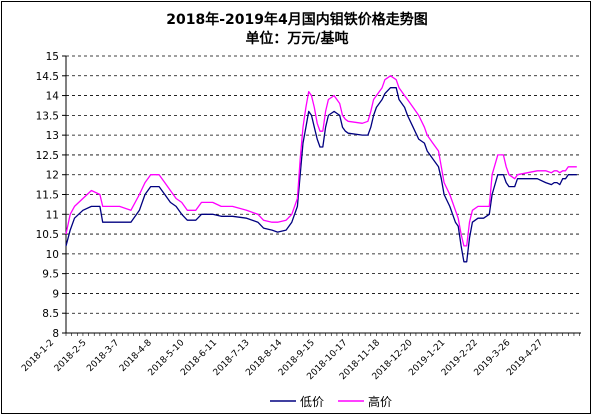 This screenshot has width=594, height=417. I want to click on y-tick-label: 14, so click(53, 97).